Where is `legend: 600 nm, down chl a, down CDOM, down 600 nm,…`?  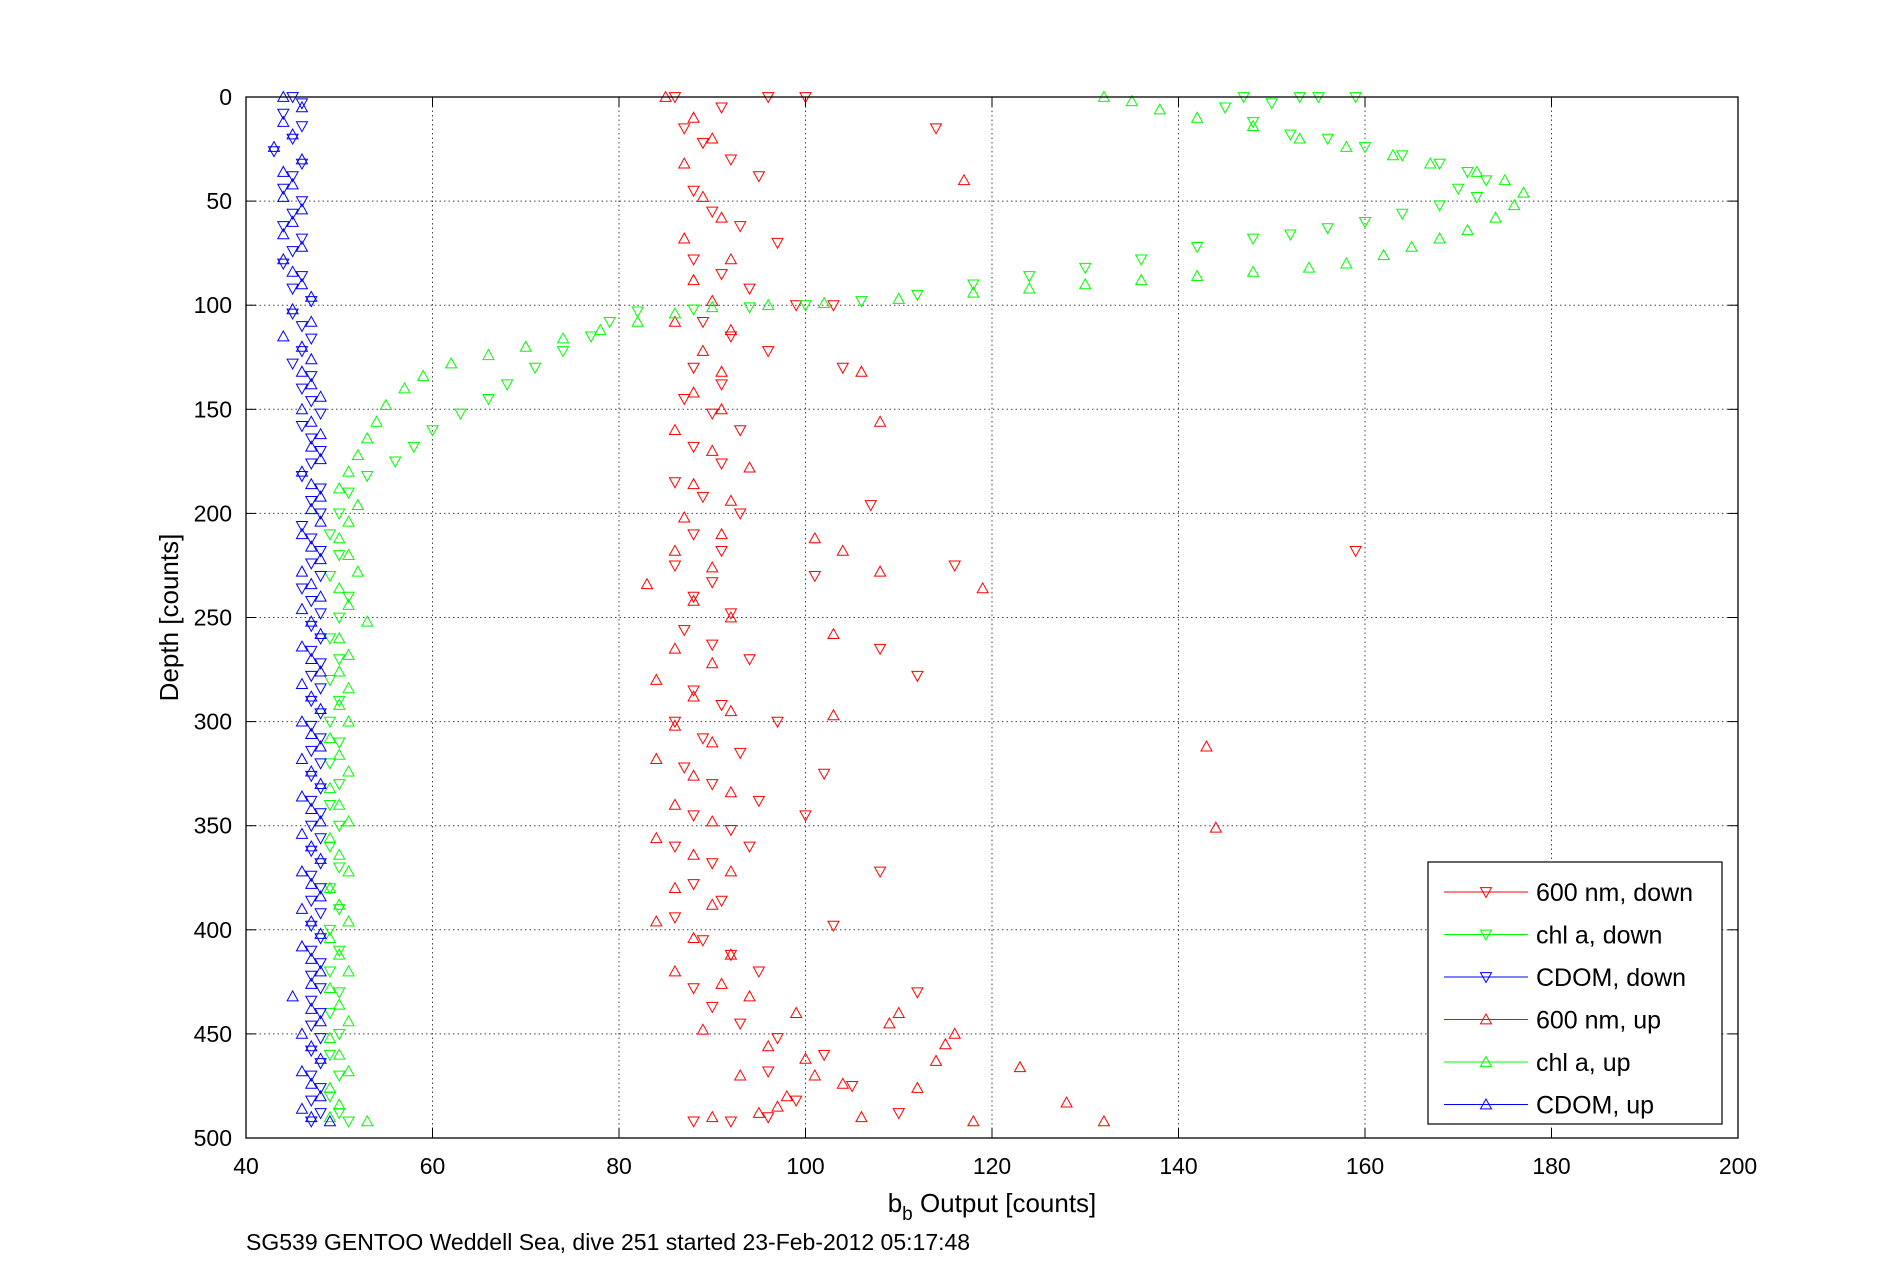
legend: 600 nm, down chl a, down CDOM, down 600 nm,… is located at coordinates (1575, 993).